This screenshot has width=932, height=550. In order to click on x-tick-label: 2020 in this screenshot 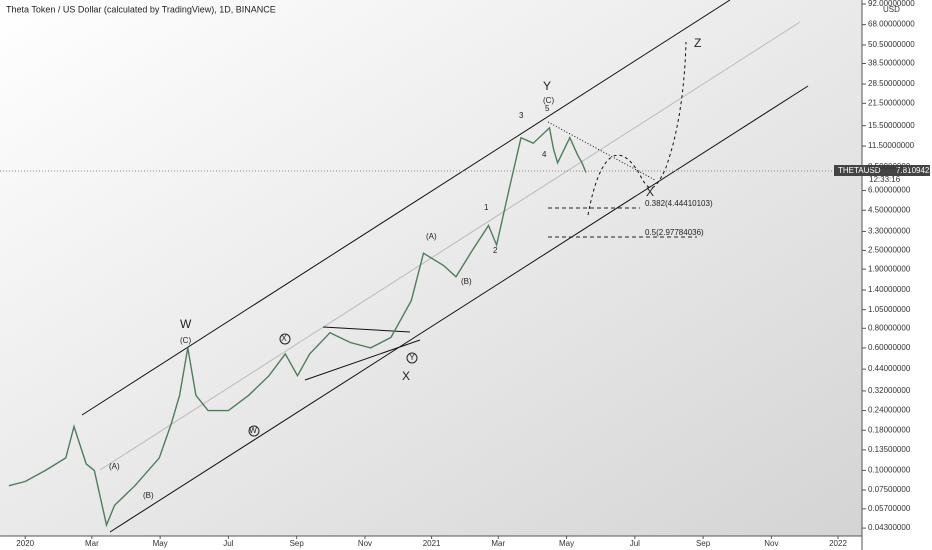, I will do `click(25, 543)`.